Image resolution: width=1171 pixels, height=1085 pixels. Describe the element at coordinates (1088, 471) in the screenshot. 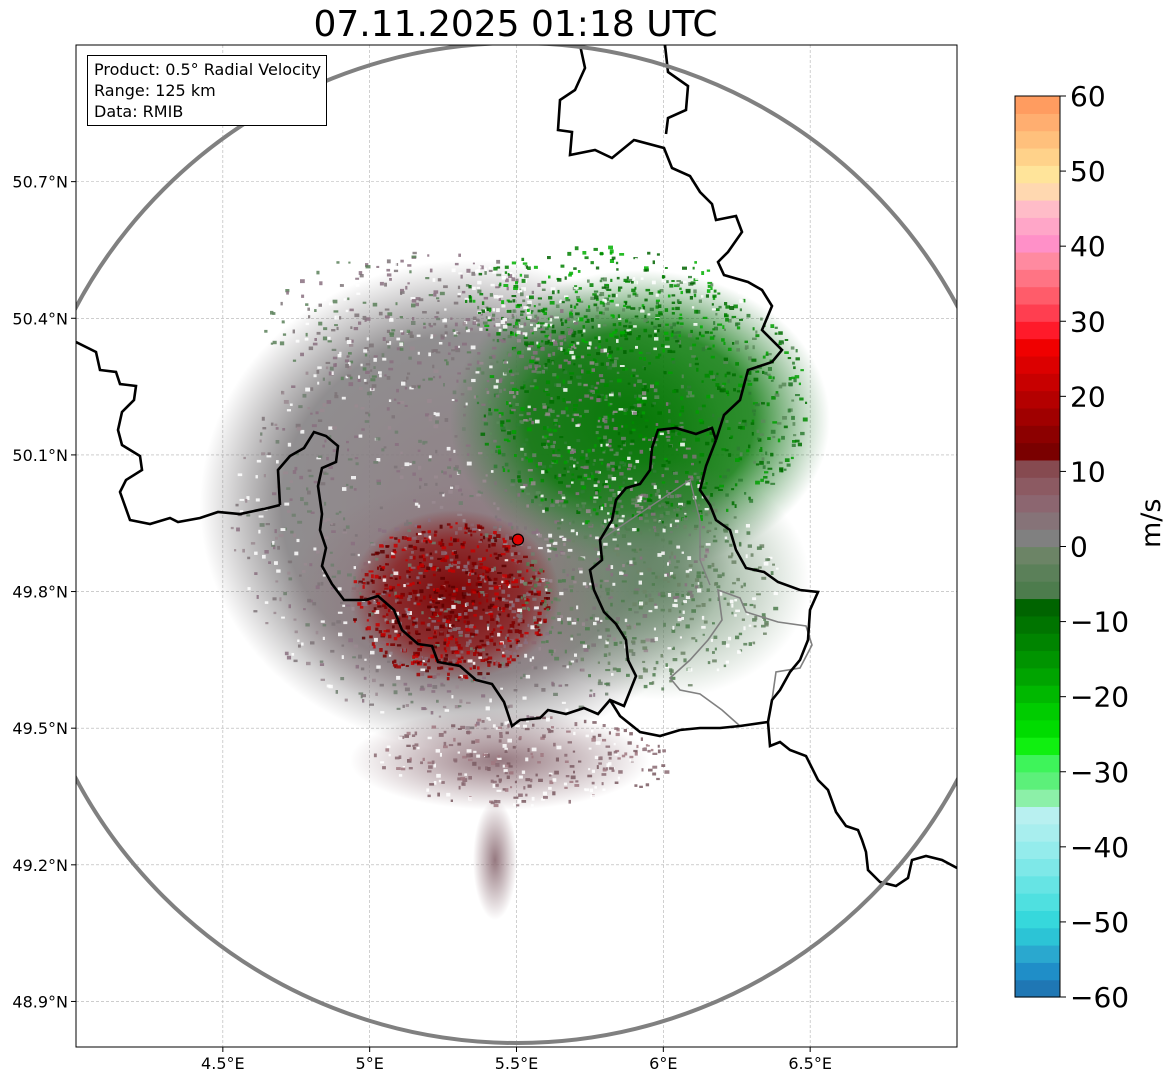

I see `colorbar-tick-label: 10` at that location.